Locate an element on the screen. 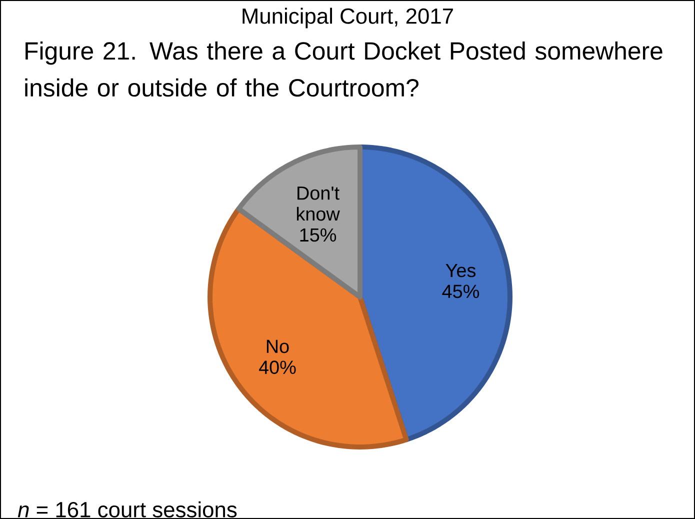 The image size is (695, 519). chart-subtitle: Figure 21. Was there a Court Docket Posted somewhere inside or outside of the Courtroom? is located at coordinates (343, 69).